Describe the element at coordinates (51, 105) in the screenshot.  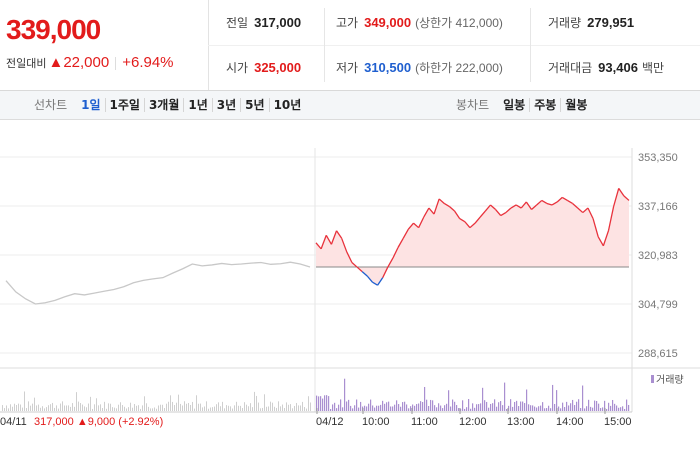
I see `line-chart-title: 선차트` at that location.